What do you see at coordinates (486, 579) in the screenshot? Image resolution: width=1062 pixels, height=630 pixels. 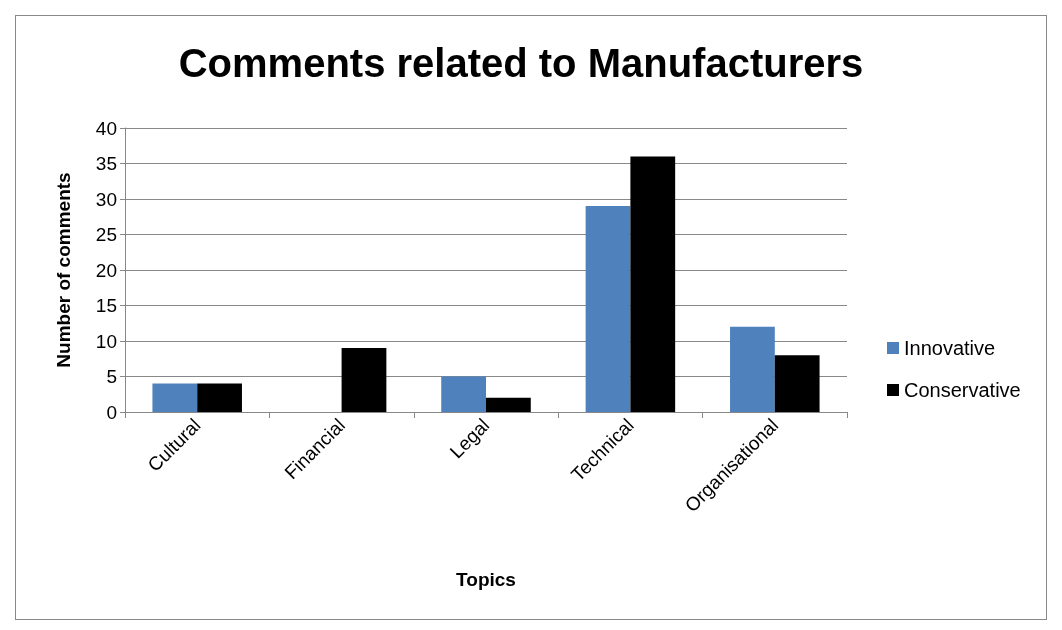 I see `x-axis-title: Topics` at bounding box center [486, 579].